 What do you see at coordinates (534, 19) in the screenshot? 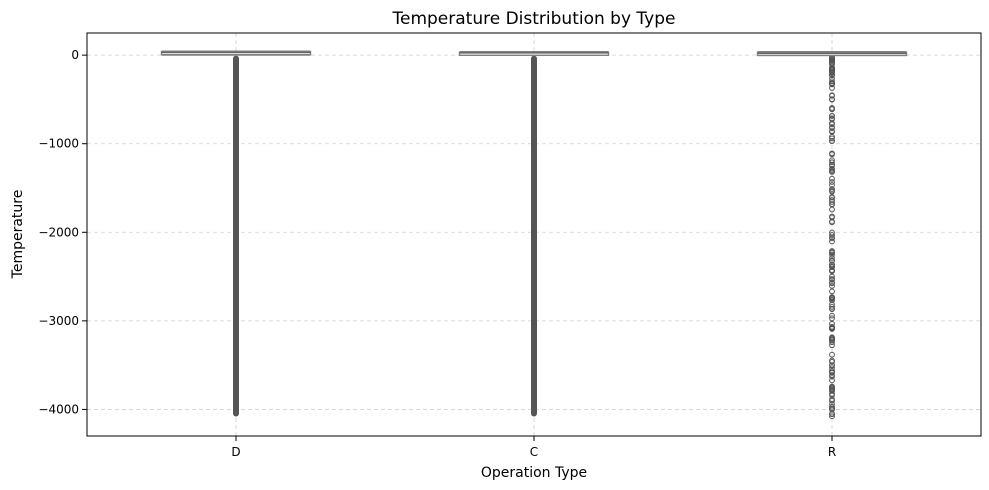
I see `chart-title: Temperature Distribution by Type` at bounding box center [534, 19].